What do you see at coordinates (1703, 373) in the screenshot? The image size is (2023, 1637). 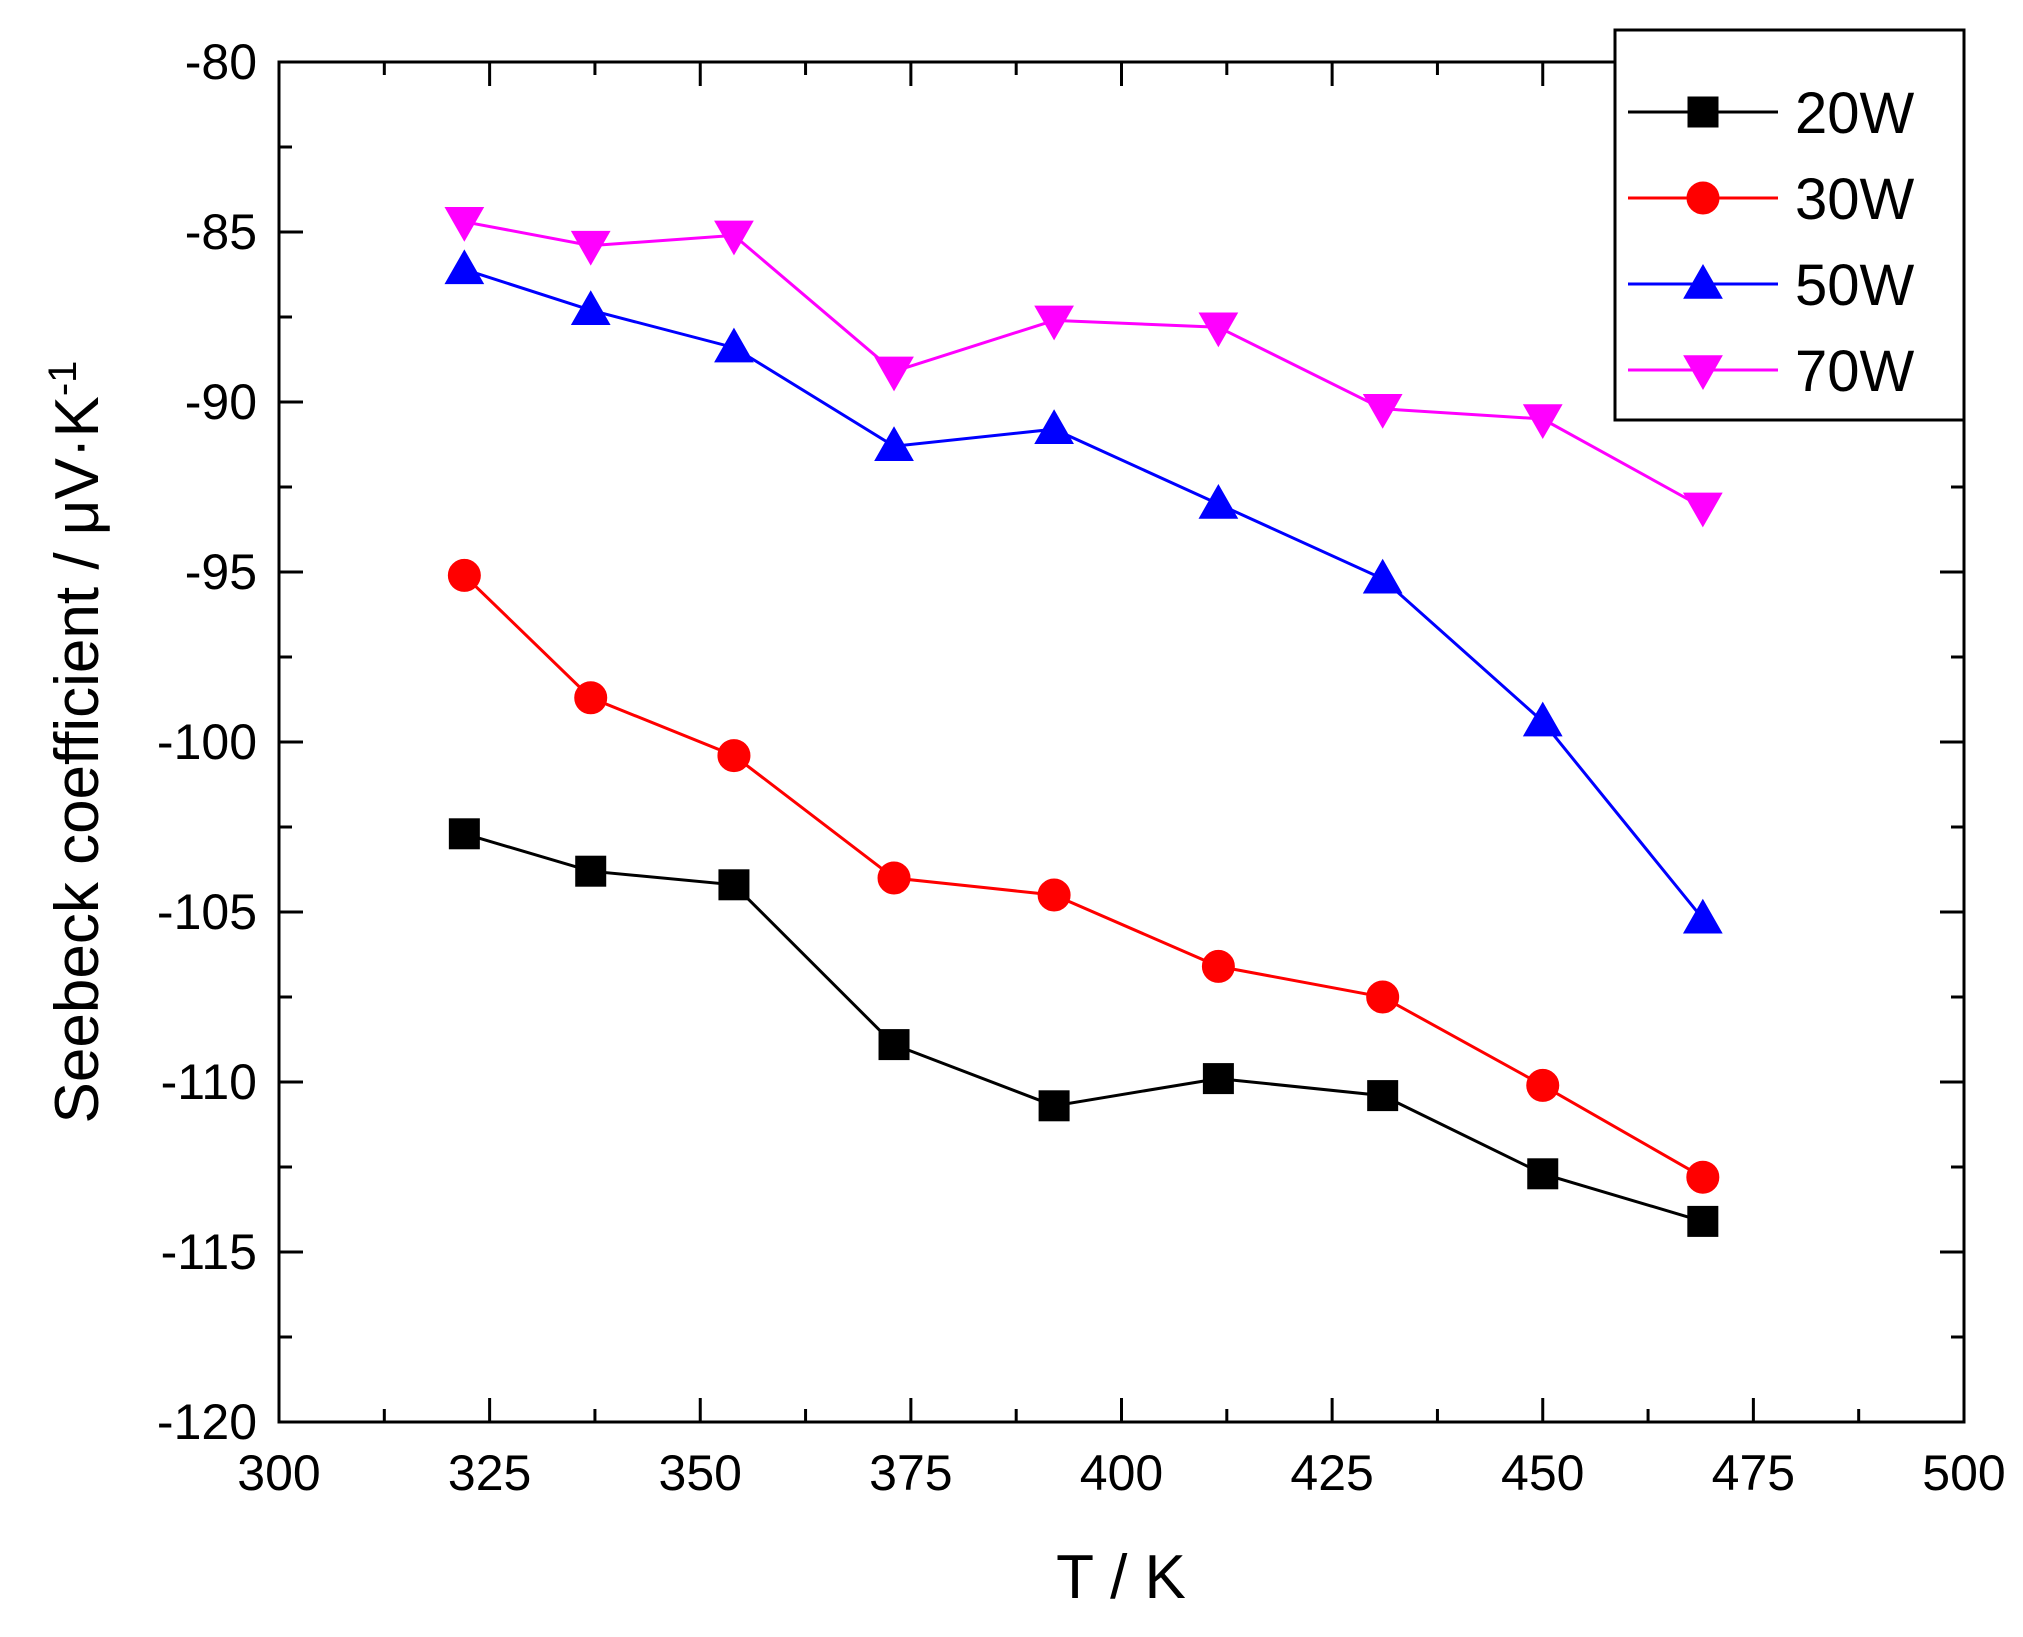 I see `legend-marker-70W` at bounding box center [1703, 373].